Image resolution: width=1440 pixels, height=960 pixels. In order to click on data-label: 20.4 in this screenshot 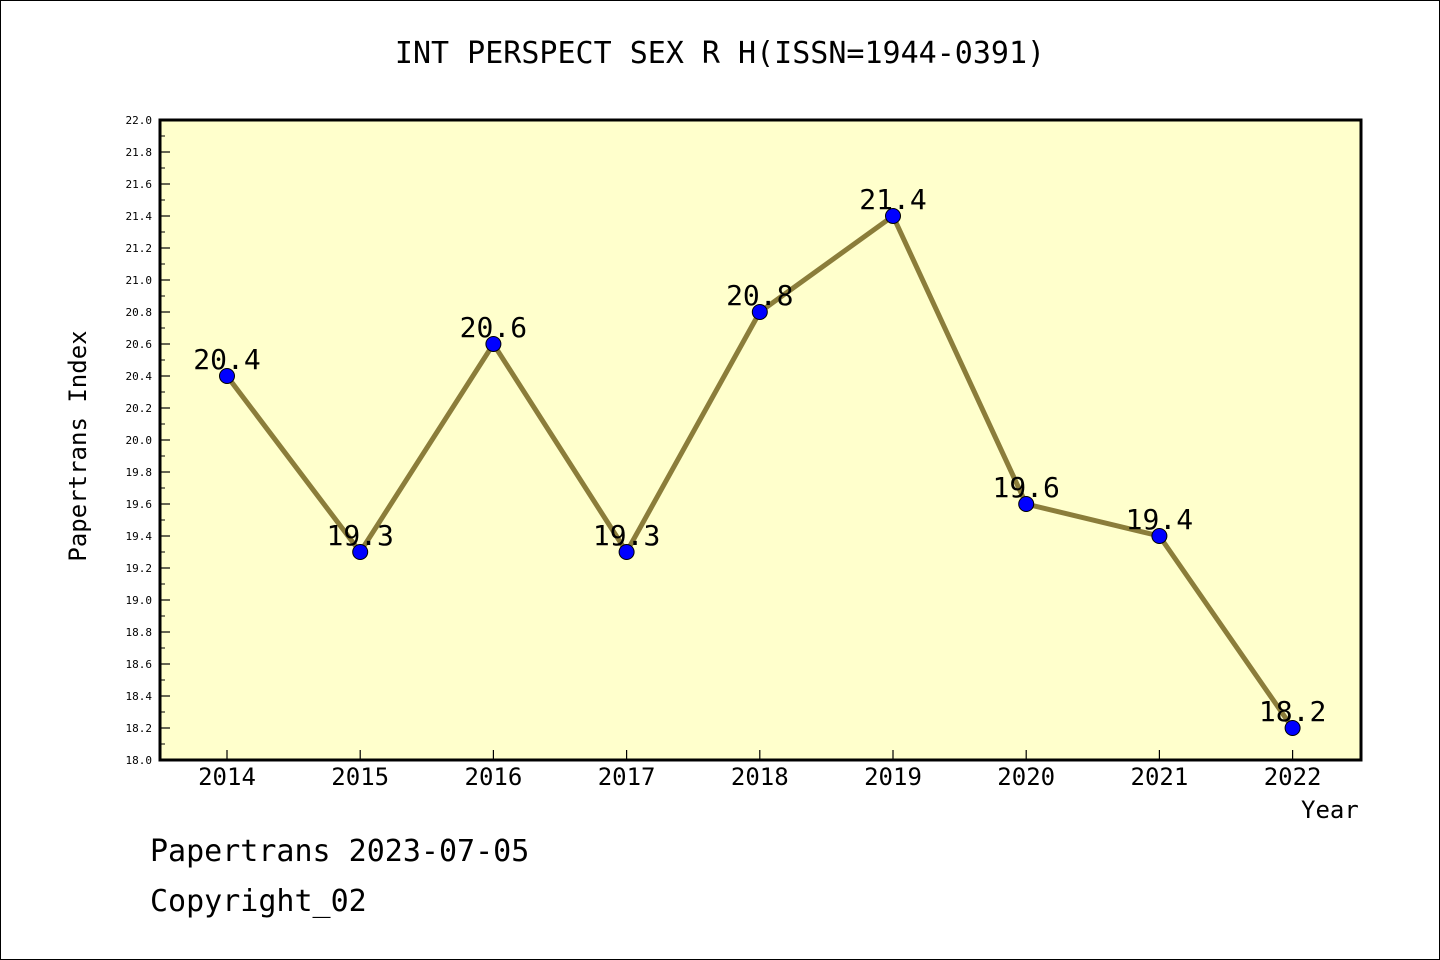, I will do `click(226, 359)`.